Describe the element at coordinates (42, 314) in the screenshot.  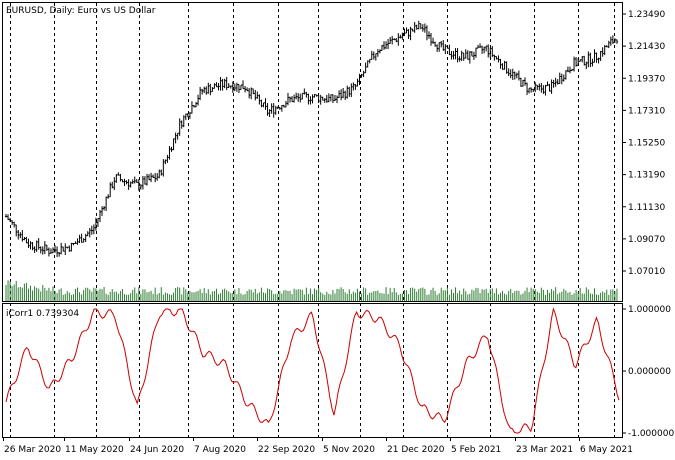
I see `indicator-label: iCorr1 0.739304` at that location.